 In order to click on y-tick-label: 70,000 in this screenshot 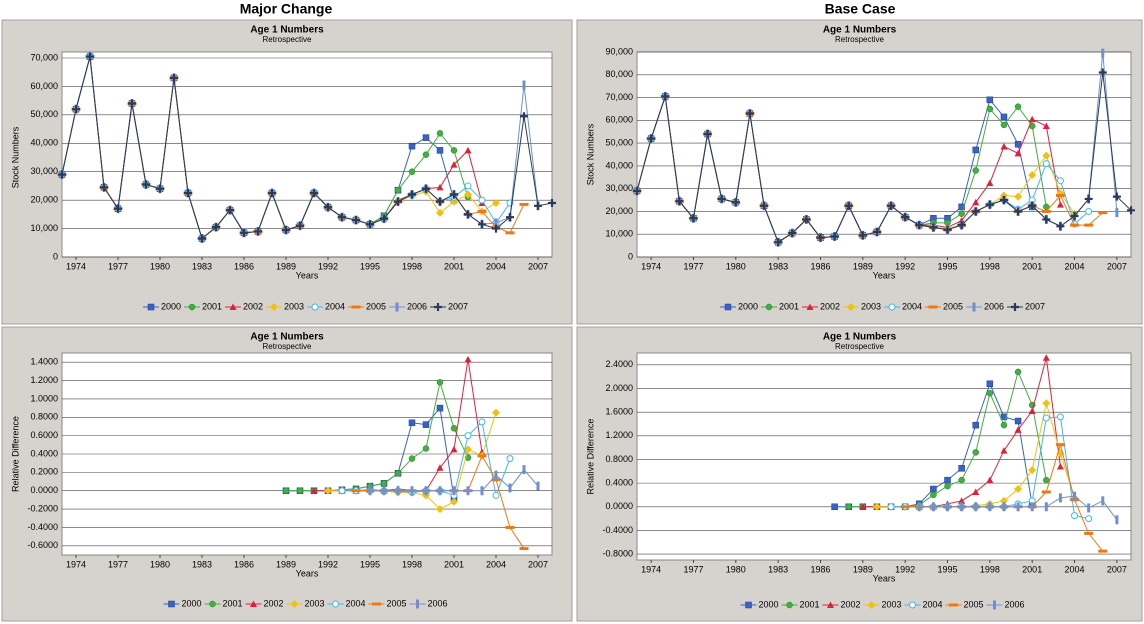, I will do `click(44, 57)`.